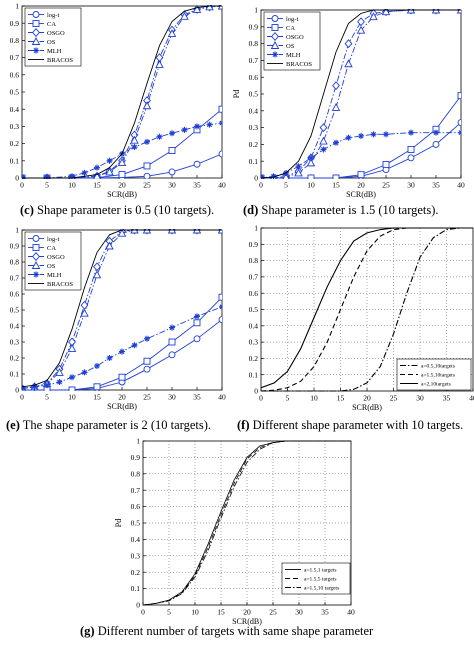 The width and height of the screenshot is (474, 647). What do you see at coordinates (87, 631) in the screenshot?
I see `chart-g-caption-label: (g)` at bounding box center [87, 631].